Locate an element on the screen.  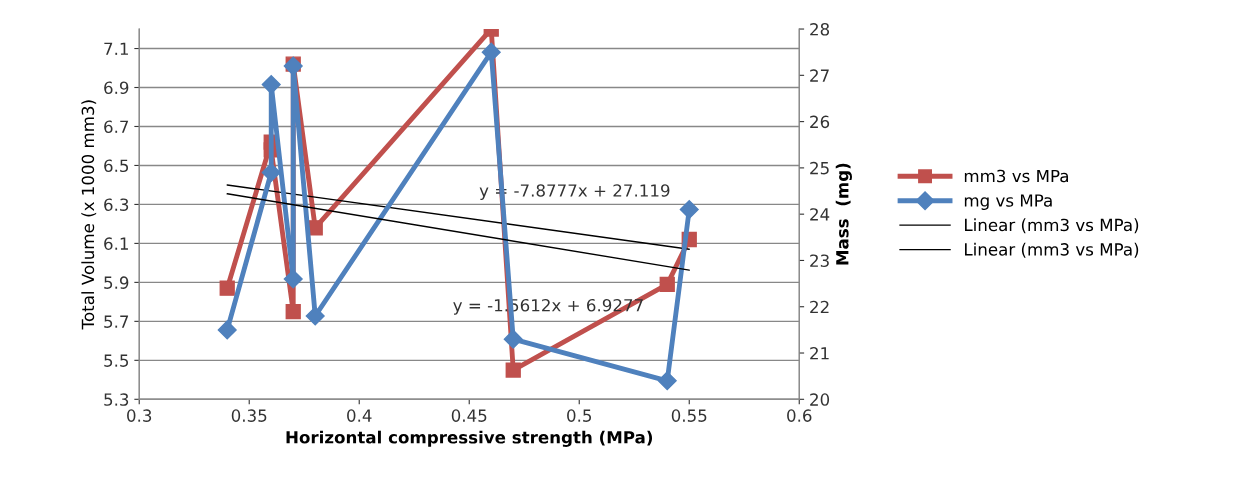
y2-tick-label: 27 is located at coordinates (819, 75).